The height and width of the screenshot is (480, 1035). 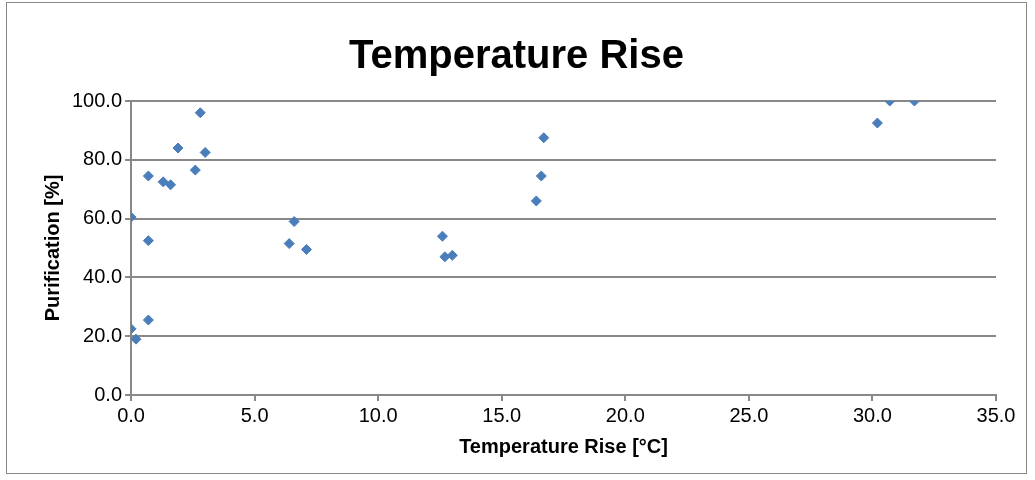 I want to click on x-tick-label: 10.0, so click(x=378, y=414).